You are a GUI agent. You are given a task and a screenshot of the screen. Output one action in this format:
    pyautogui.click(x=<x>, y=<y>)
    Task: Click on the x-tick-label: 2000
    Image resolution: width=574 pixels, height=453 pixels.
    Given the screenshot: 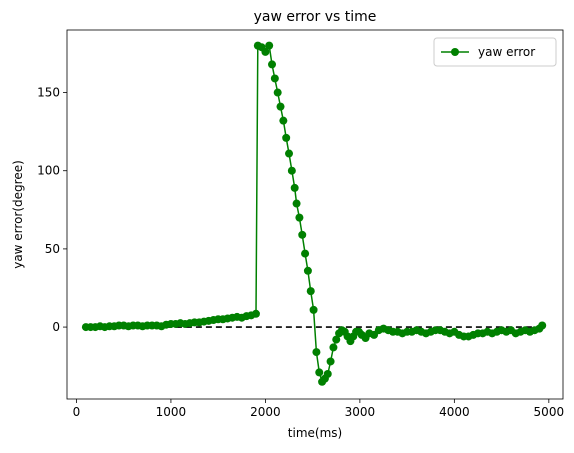 What is the action you would take?
    pyautogui.click(x=265, y=412)
    